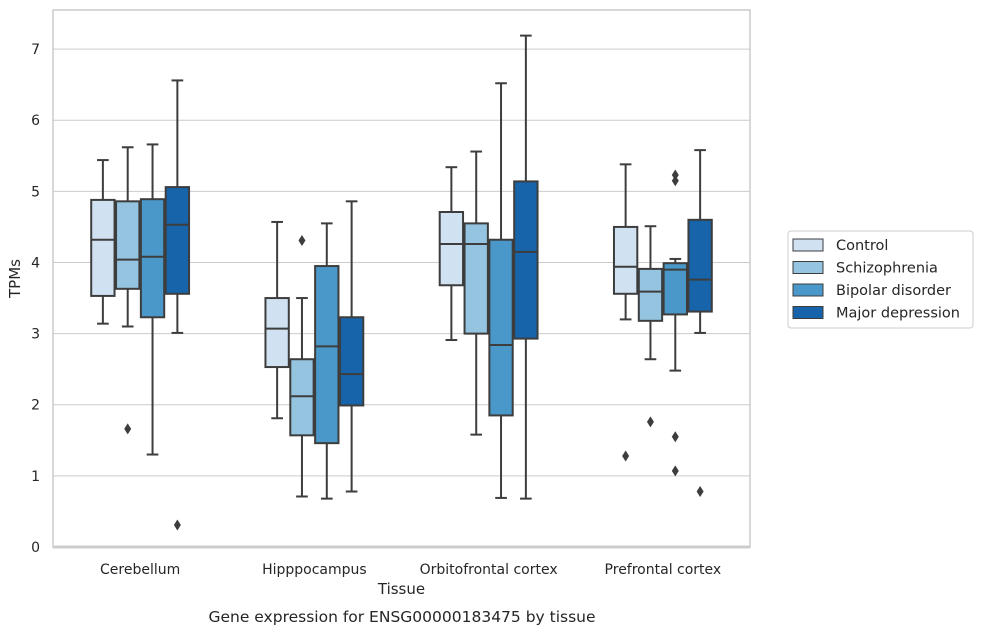  Describe the element at coordinates (862, 246) in the screenshot. I see `legend-label: Control` at that location.